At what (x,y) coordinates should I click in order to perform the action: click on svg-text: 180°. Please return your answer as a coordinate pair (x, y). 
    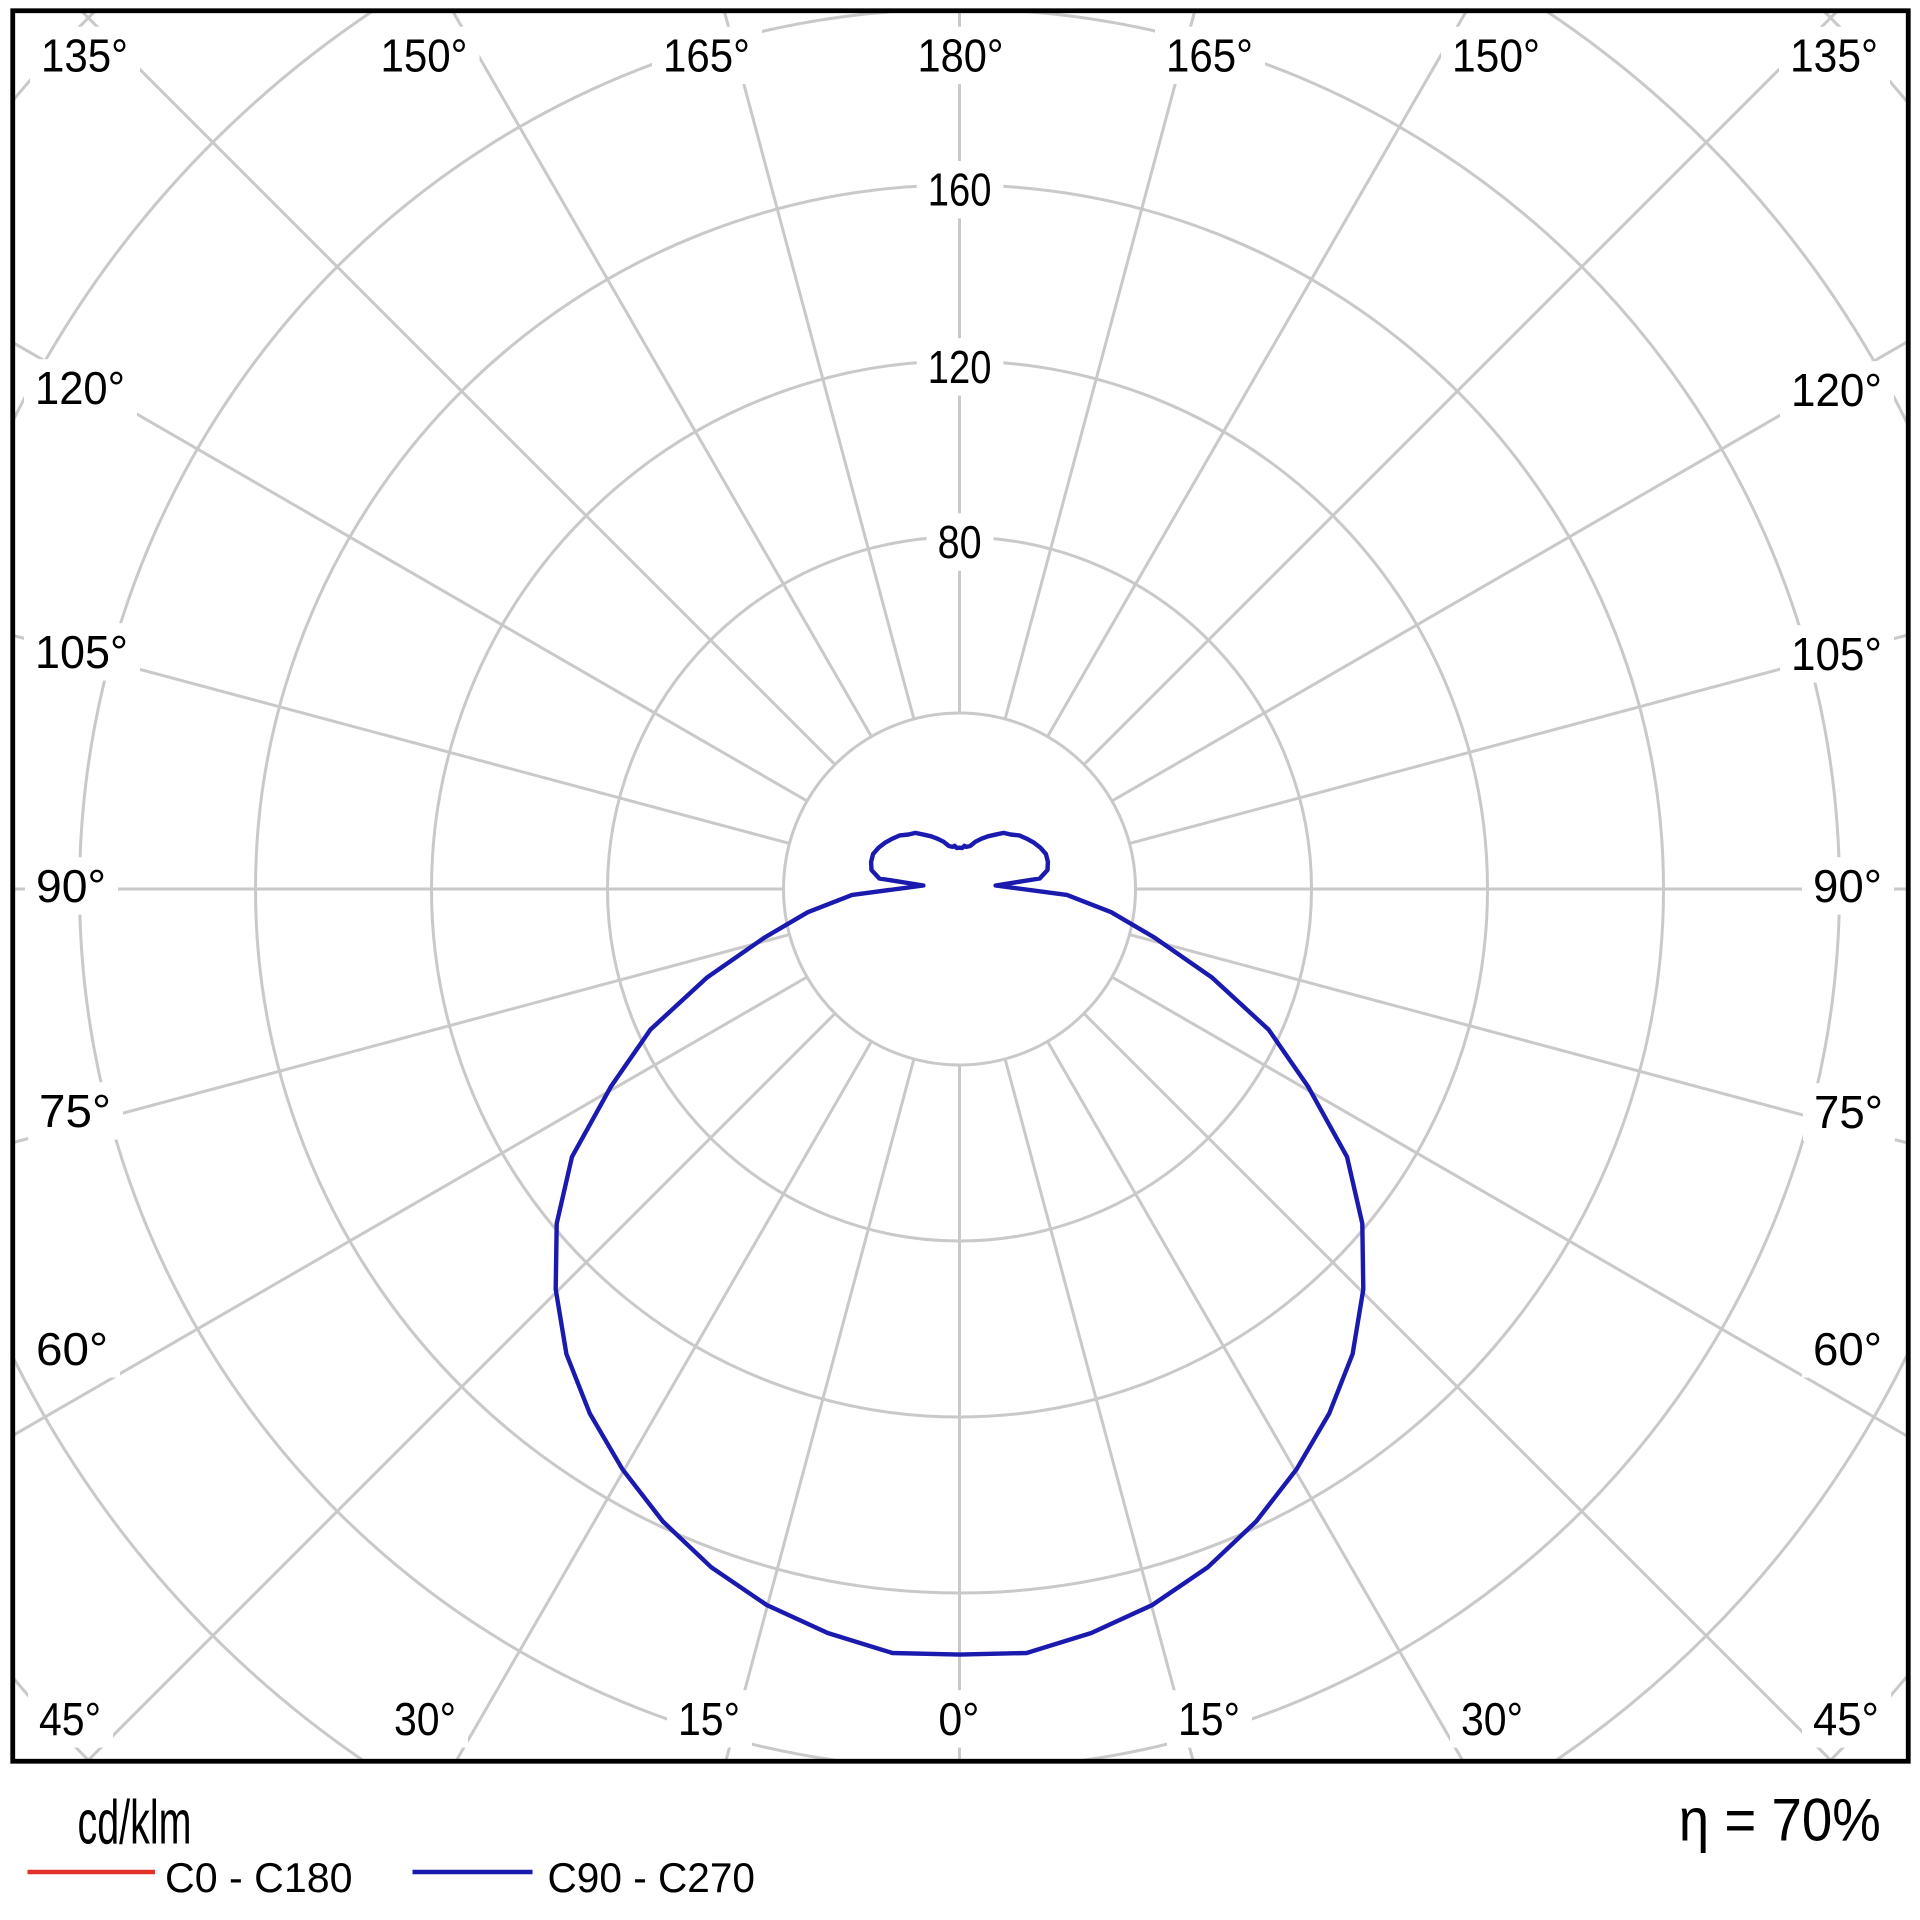
    Looking at the image, I should click on (961, 55).